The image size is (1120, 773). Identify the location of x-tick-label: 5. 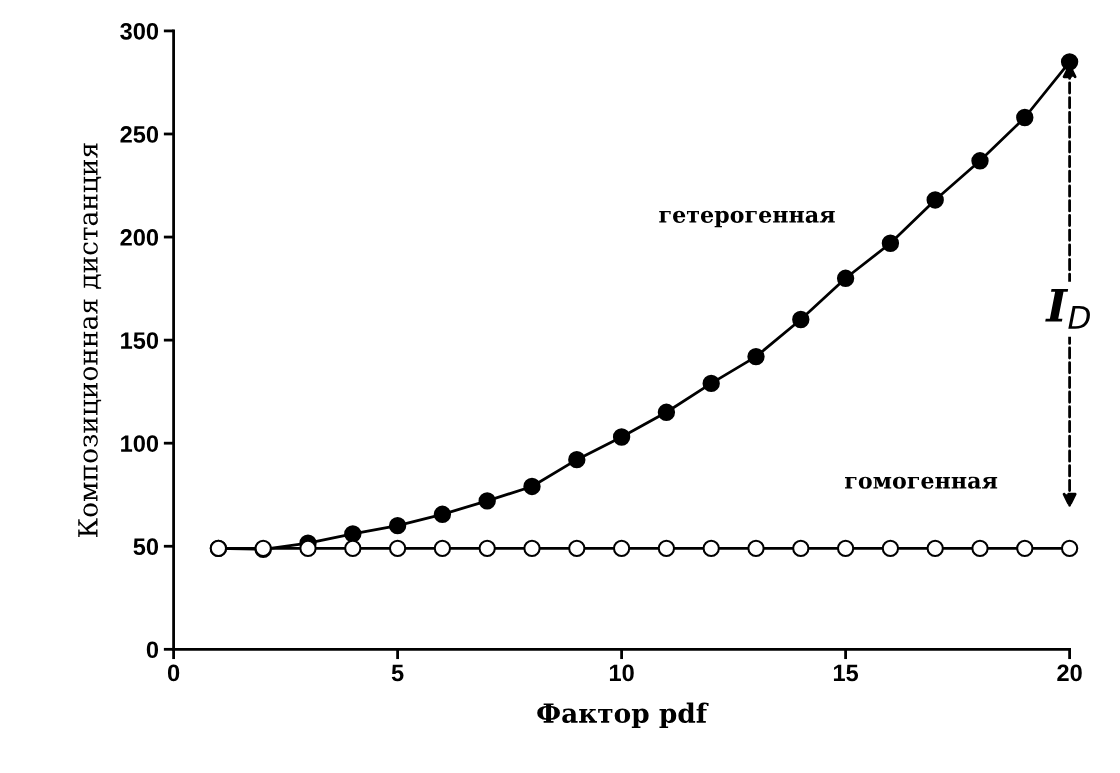
(397, 673).